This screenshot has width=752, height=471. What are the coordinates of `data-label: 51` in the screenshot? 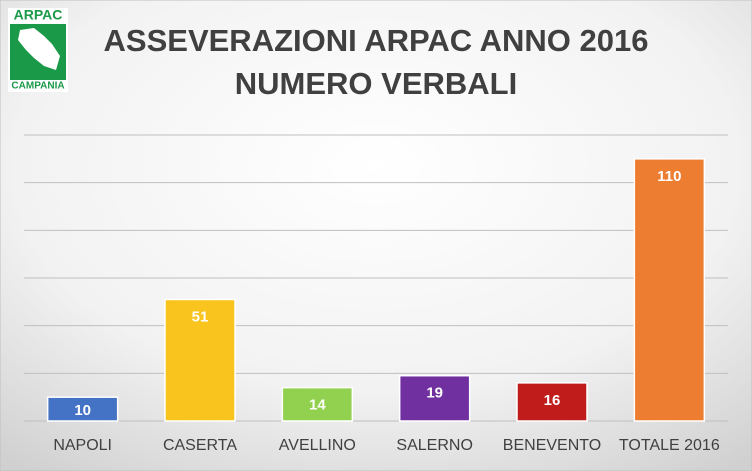 It's located at (200, 316).